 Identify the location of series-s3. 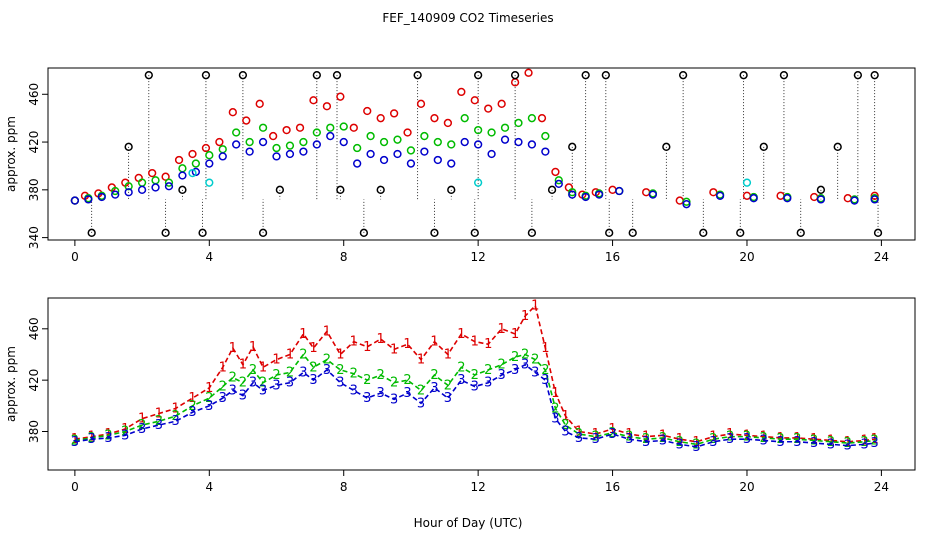
(474, 170).